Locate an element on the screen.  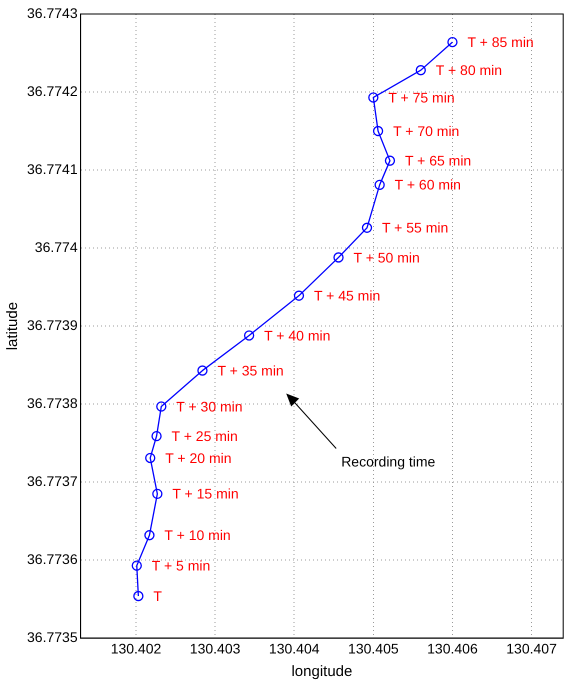
x-tick-label: 130.403 is located at coordinates (215, 648).